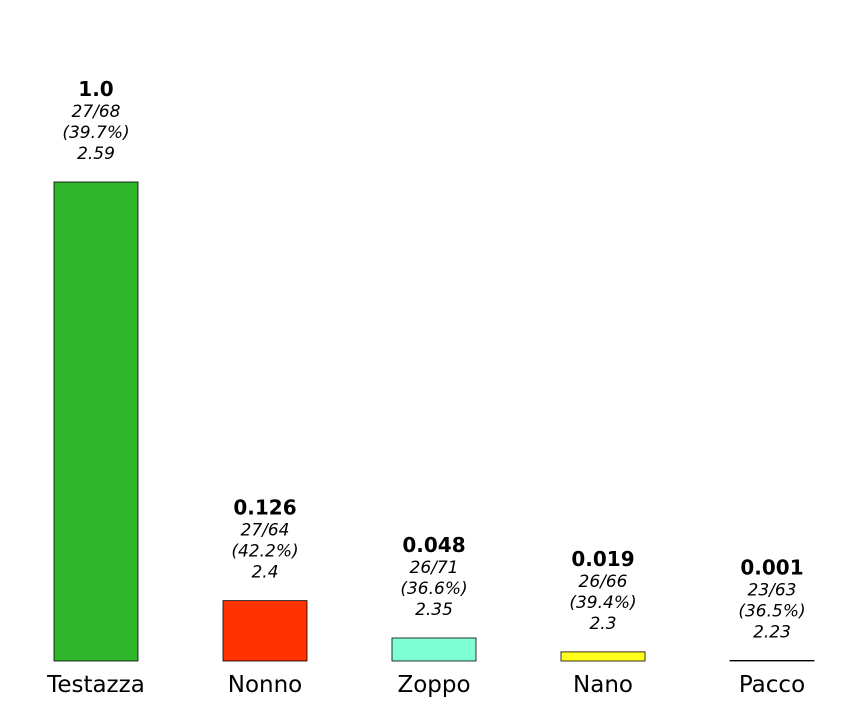 The height and width of the screenshot is (708, 867). What do you see at coordinates (96, 421) in the screenshot?
I see `bar-testazza` at bounding box center [96, 421].